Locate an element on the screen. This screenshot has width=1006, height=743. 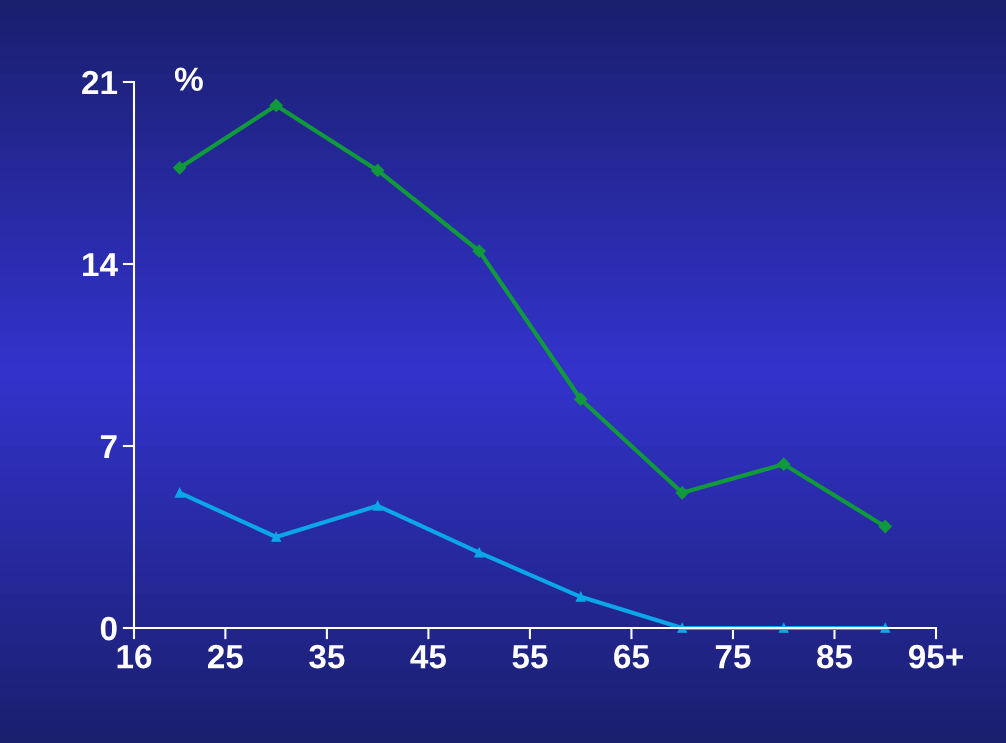
x-tick-label: 55 is located at coordinates (530, 657).